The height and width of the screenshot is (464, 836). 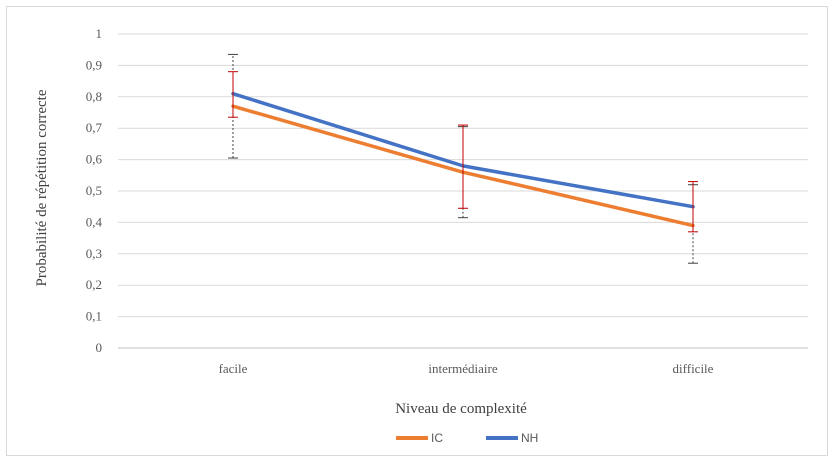 I want to click on legend-label-nh: NH, so click(x=529, y=438).